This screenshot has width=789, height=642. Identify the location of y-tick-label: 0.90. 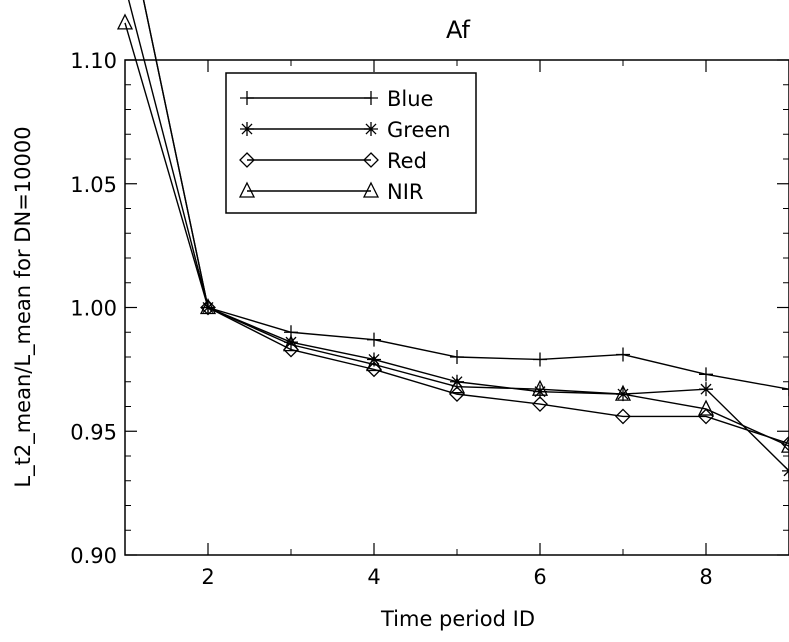
(93, 556).